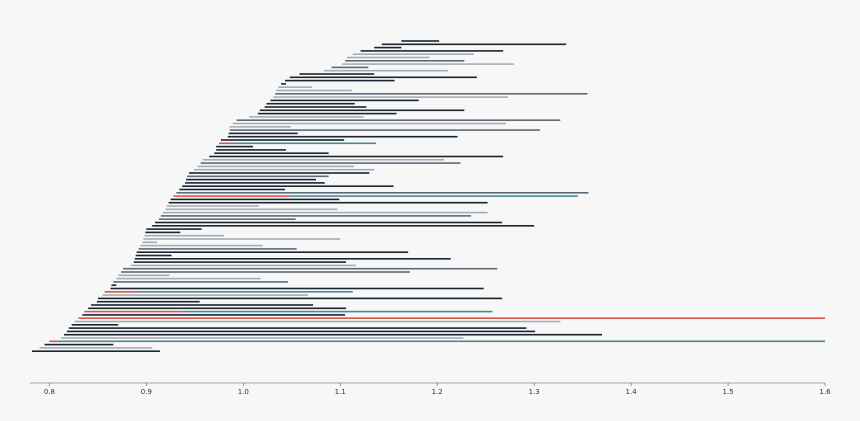 The image size is (860, 421). What do you see at coordinates (146, 392) in the screenshot?
I see `x-tick-label: 0.9` at bounding box center [146, 392].